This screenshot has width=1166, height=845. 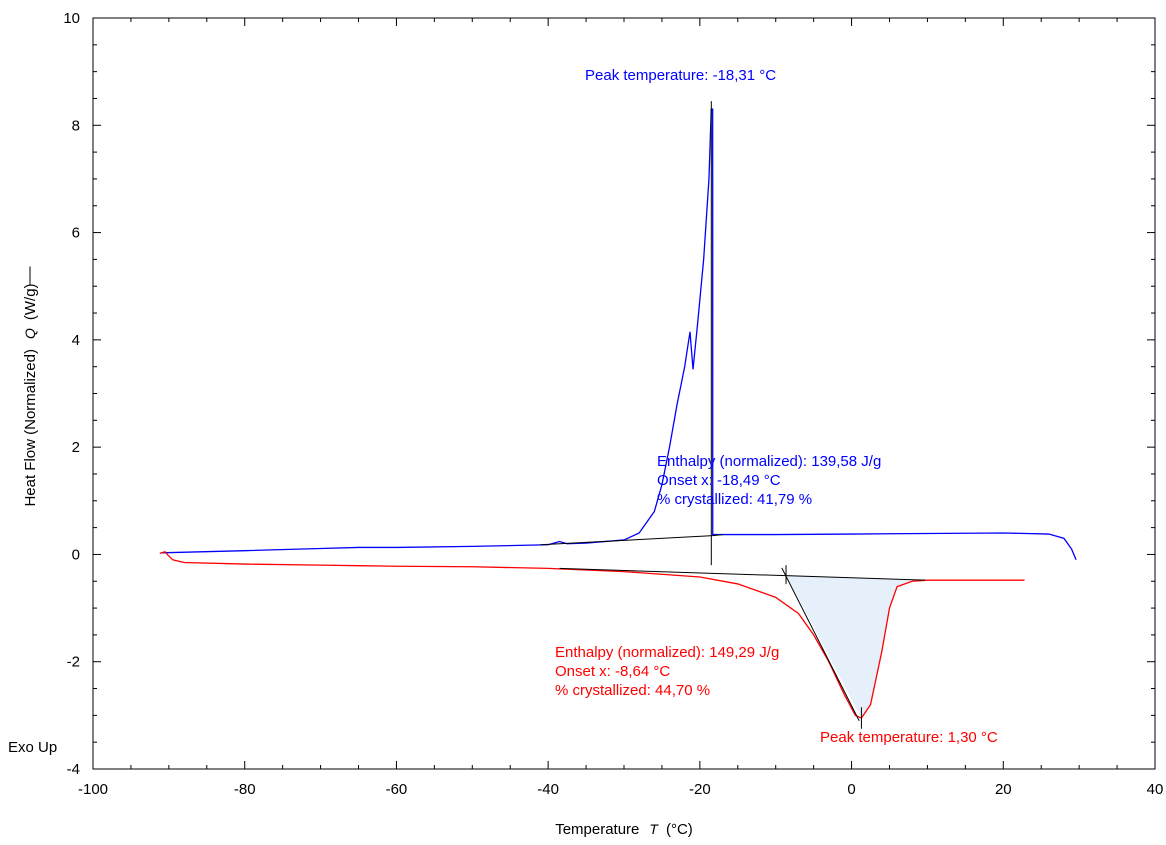 What do you see at coordinates (734, 499) in the screenshot?
I see `annotation: % crystallized: 41,79 %` at bounding box center [734, 499].